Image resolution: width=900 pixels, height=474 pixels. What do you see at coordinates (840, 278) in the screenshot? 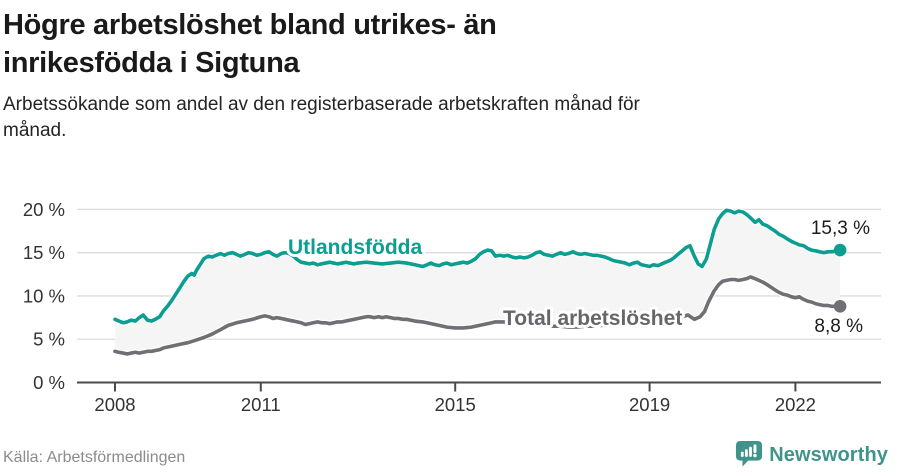
I see `series-end-dots` at bounding box center [840, 278].